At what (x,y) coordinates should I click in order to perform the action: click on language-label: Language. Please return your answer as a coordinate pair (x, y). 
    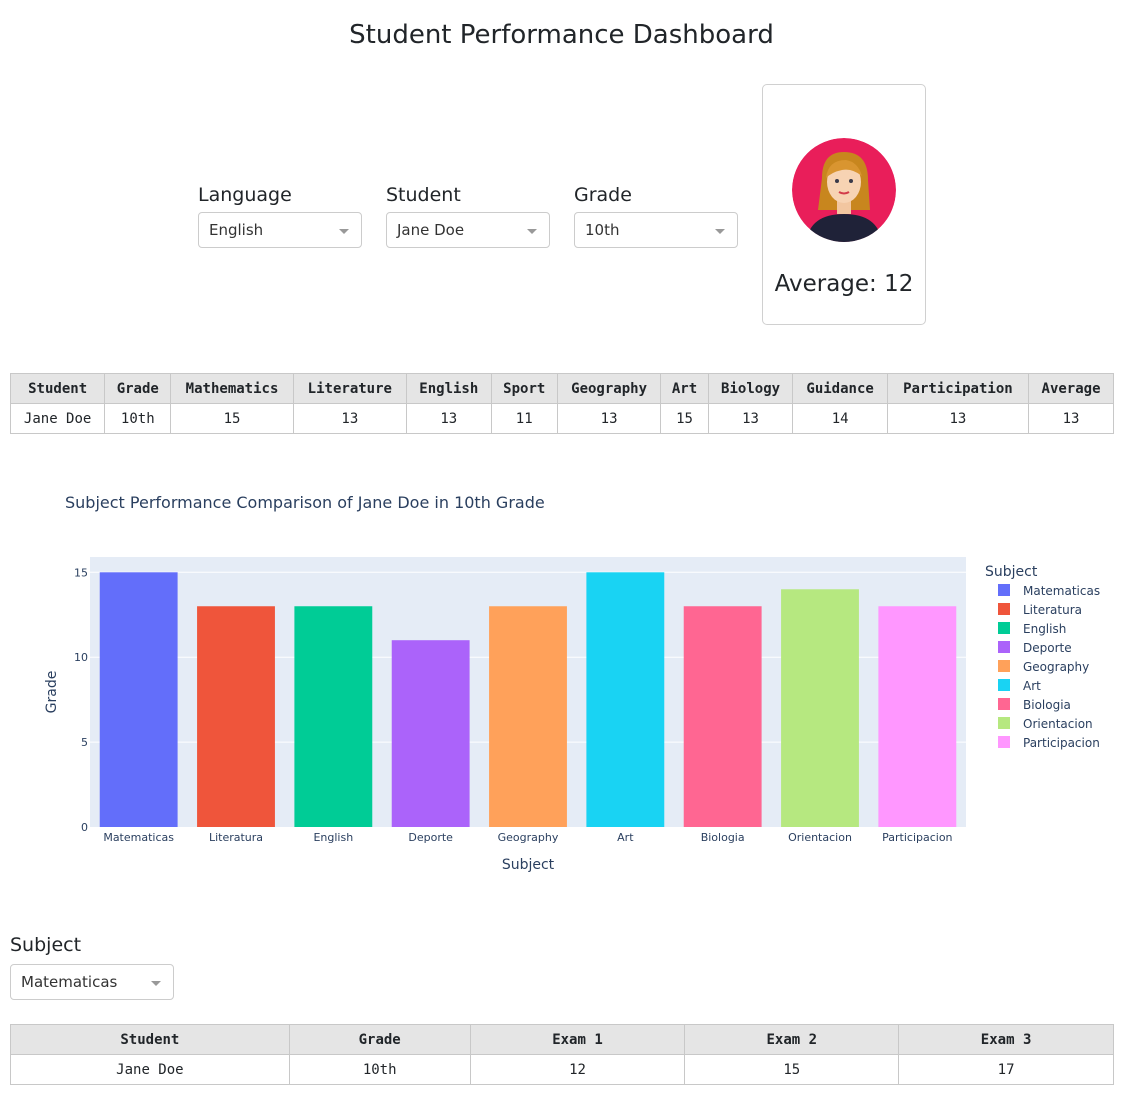
    Looking at the image, I should click on (245, 195).